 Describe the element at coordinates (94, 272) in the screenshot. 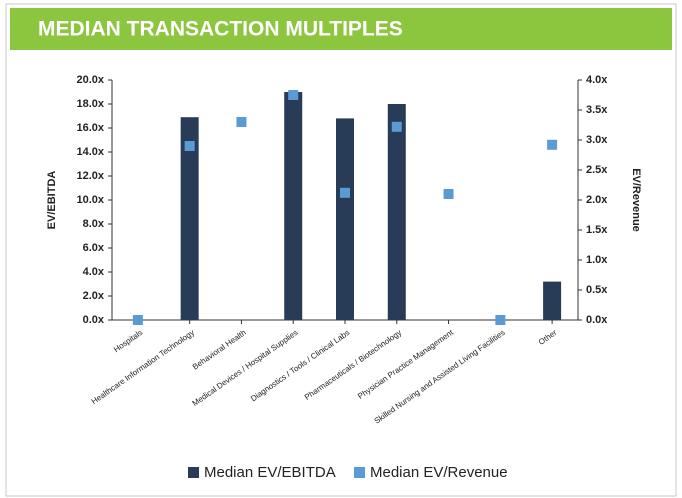

I see `y-tick-label: 4.0x` at that location.